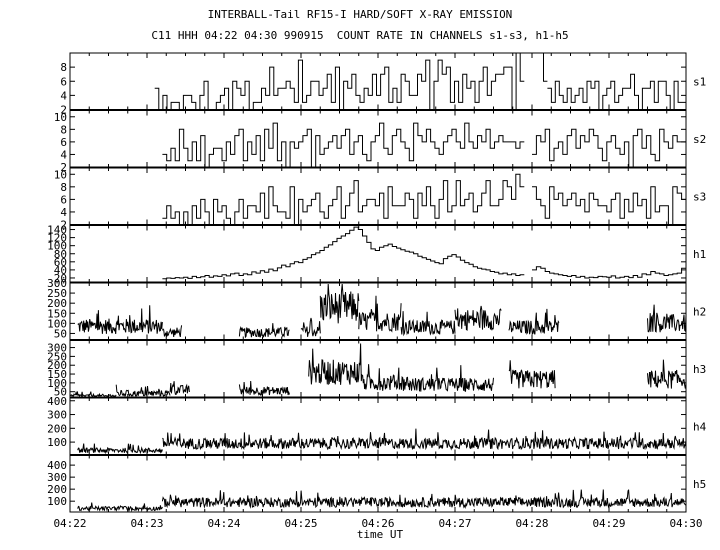 This screenshot has width=720, height=550. I want to click on panel-label-s3: s3, so click(699, 196).